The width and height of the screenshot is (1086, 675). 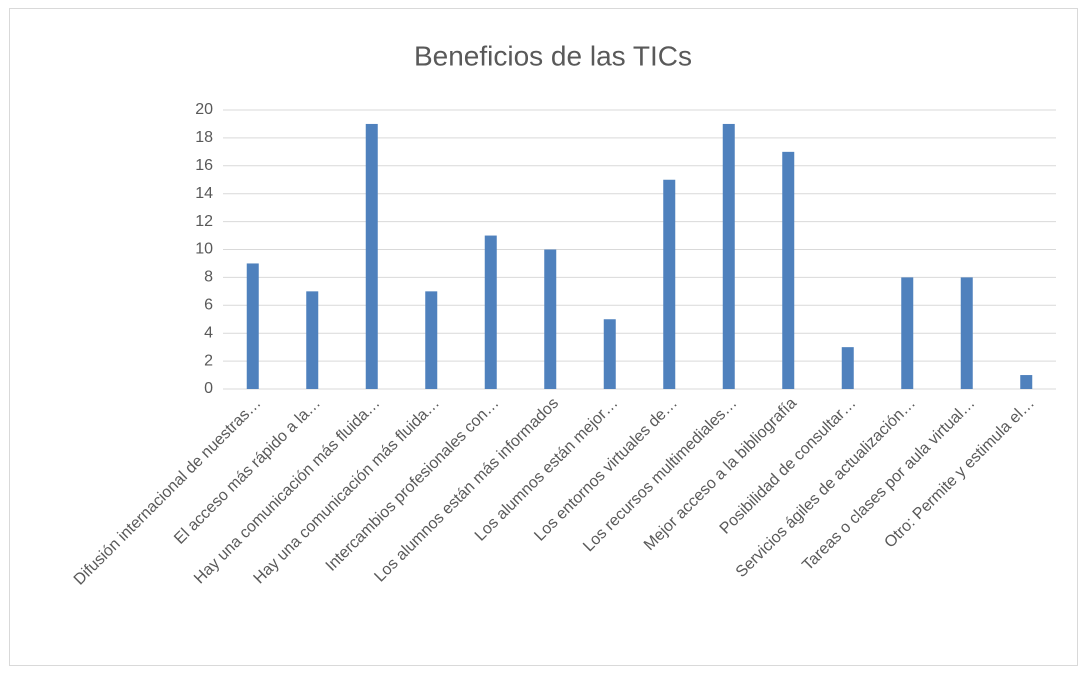 What do you see at coordinates (204, 165) in the screenshot?
I see `y-tick-label: 16` at bounding box center [204, 165].